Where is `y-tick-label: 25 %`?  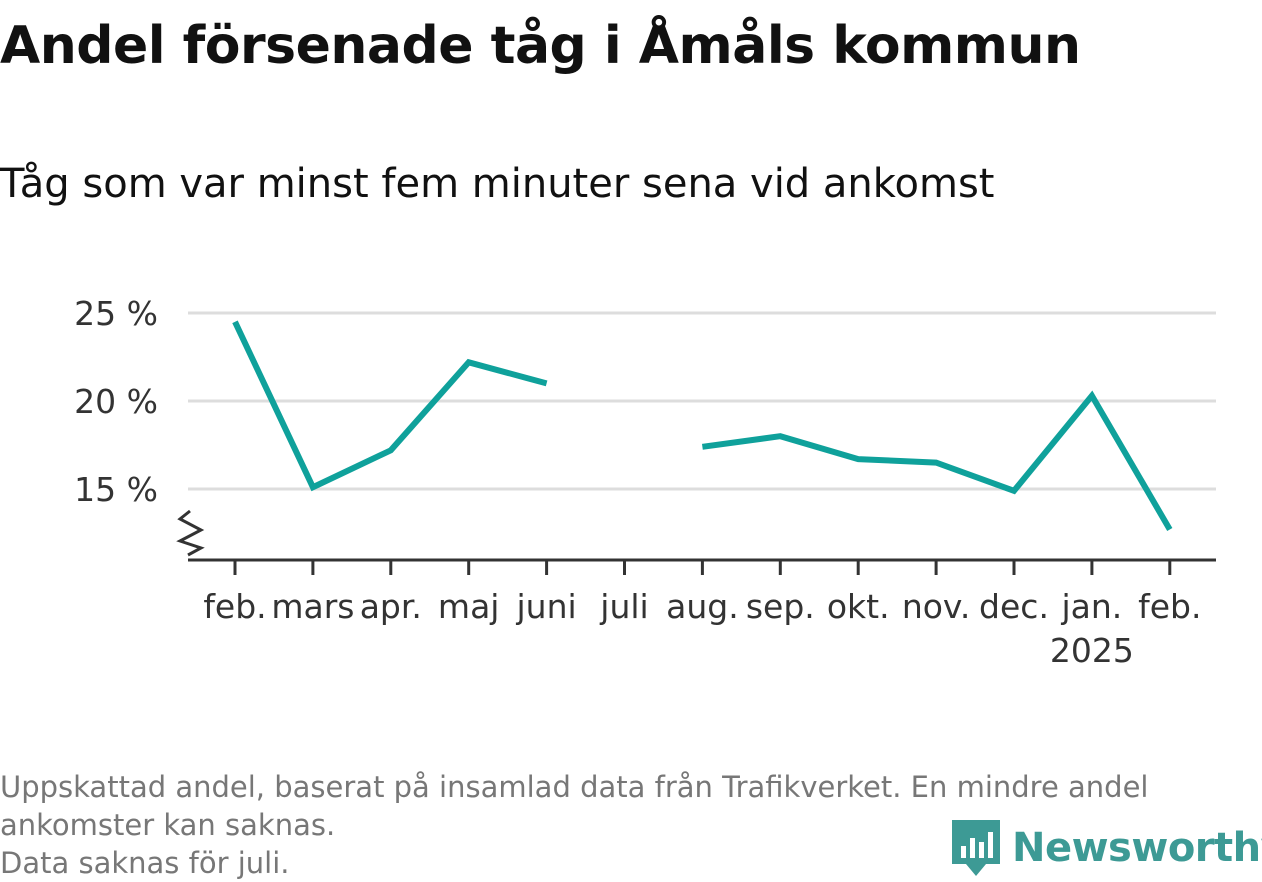
y-tick-label: 25 % is located at coordinates (116, 313).